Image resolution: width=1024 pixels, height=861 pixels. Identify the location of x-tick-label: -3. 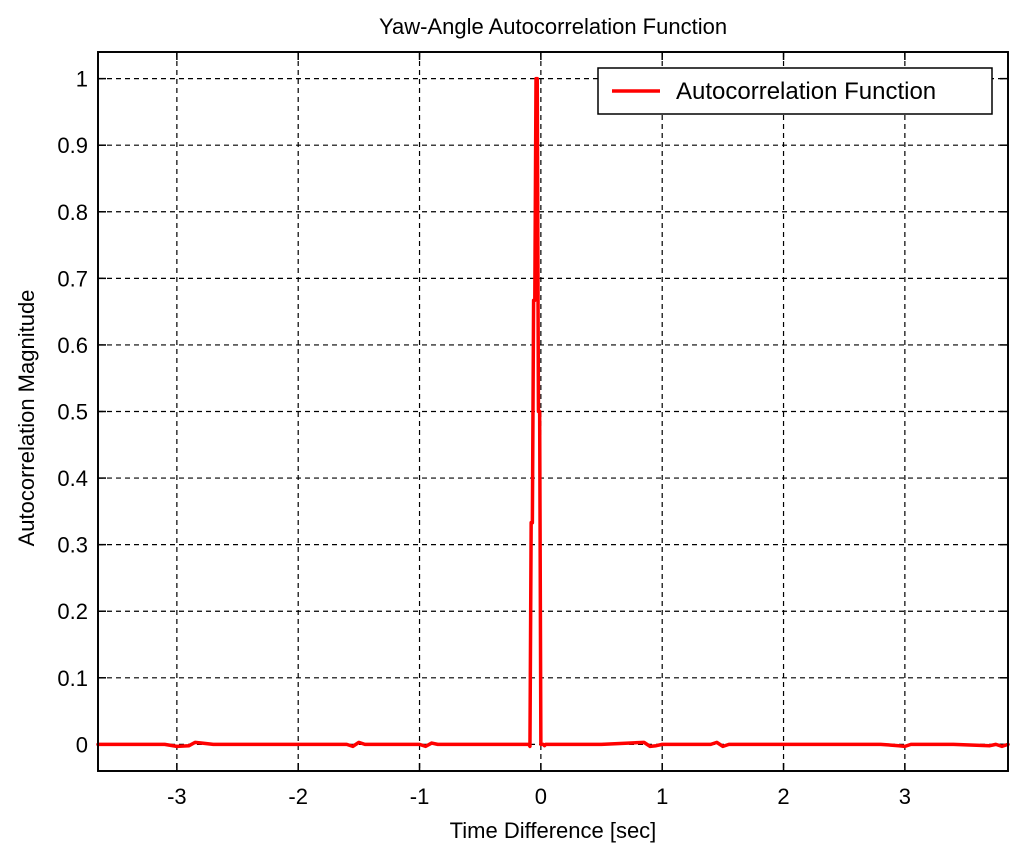
(177, 796).